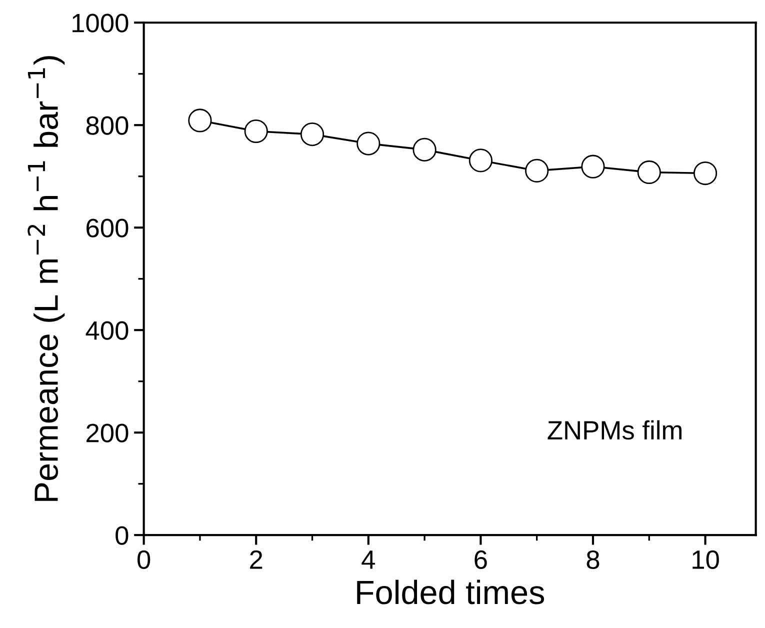  Describe the element at coordinates (450, 592) in the screenshot. I see `x-axis-title: Folded times` at that location.